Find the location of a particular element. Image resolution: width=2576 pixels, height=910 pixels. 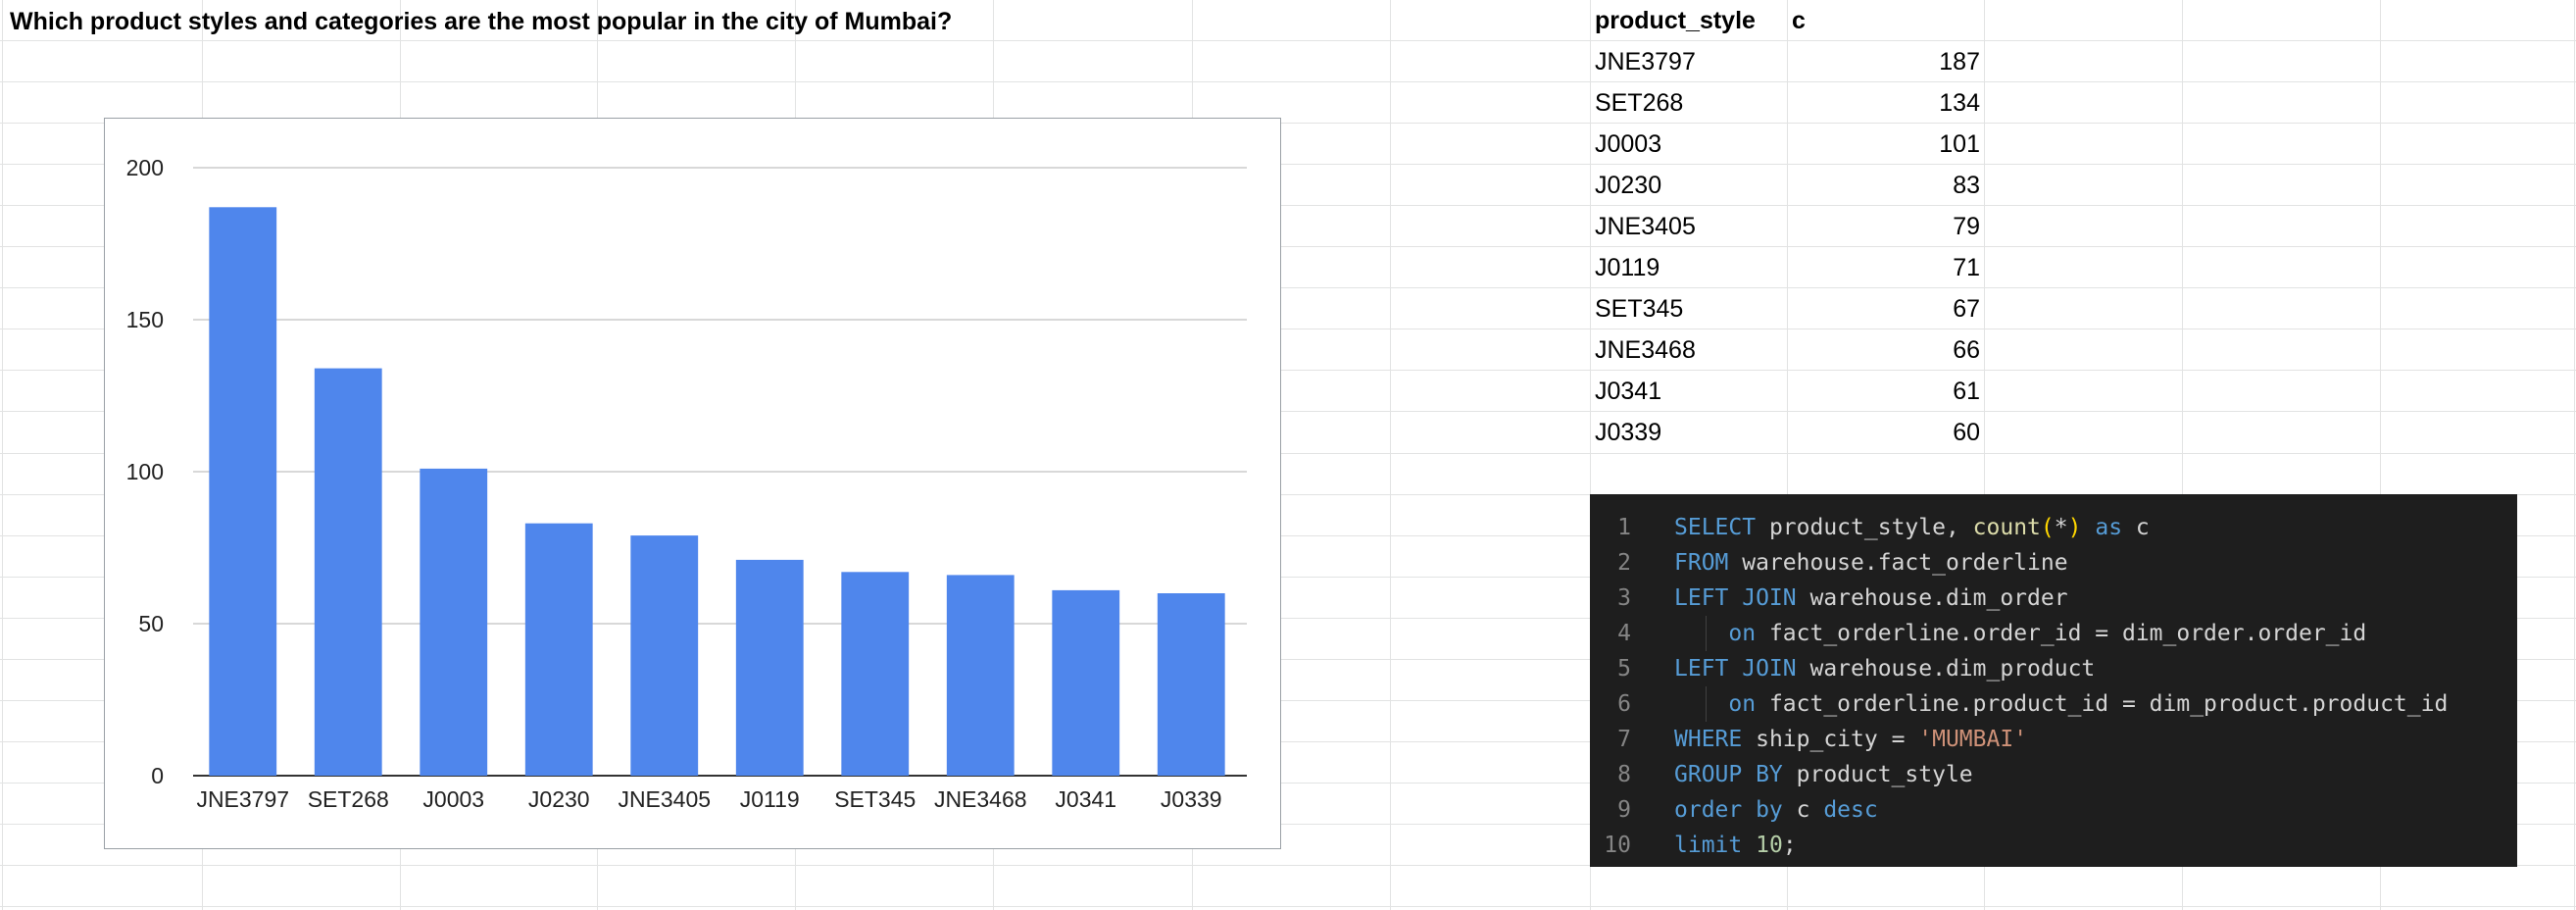

cell-count: 60 is located at coordinates (1966, 433).